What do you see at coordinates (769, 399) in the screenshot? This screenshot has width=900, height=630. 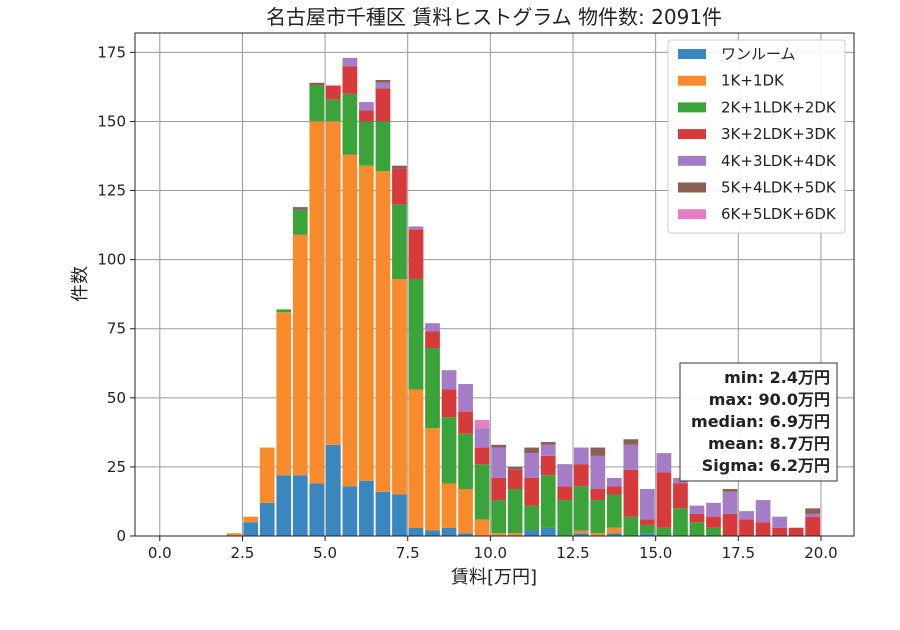 I see `stats-max: max: 90.0万円` at bounding box center [769, 399].